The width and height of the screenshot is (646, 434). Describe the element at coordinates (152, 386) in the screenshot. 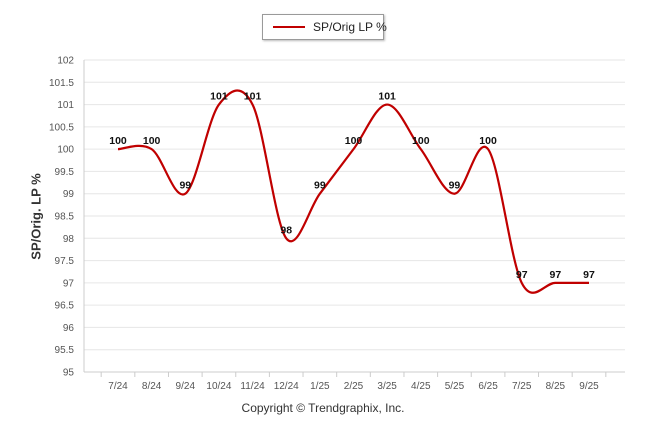

I see `x-tick-label: 8/24` at that location.